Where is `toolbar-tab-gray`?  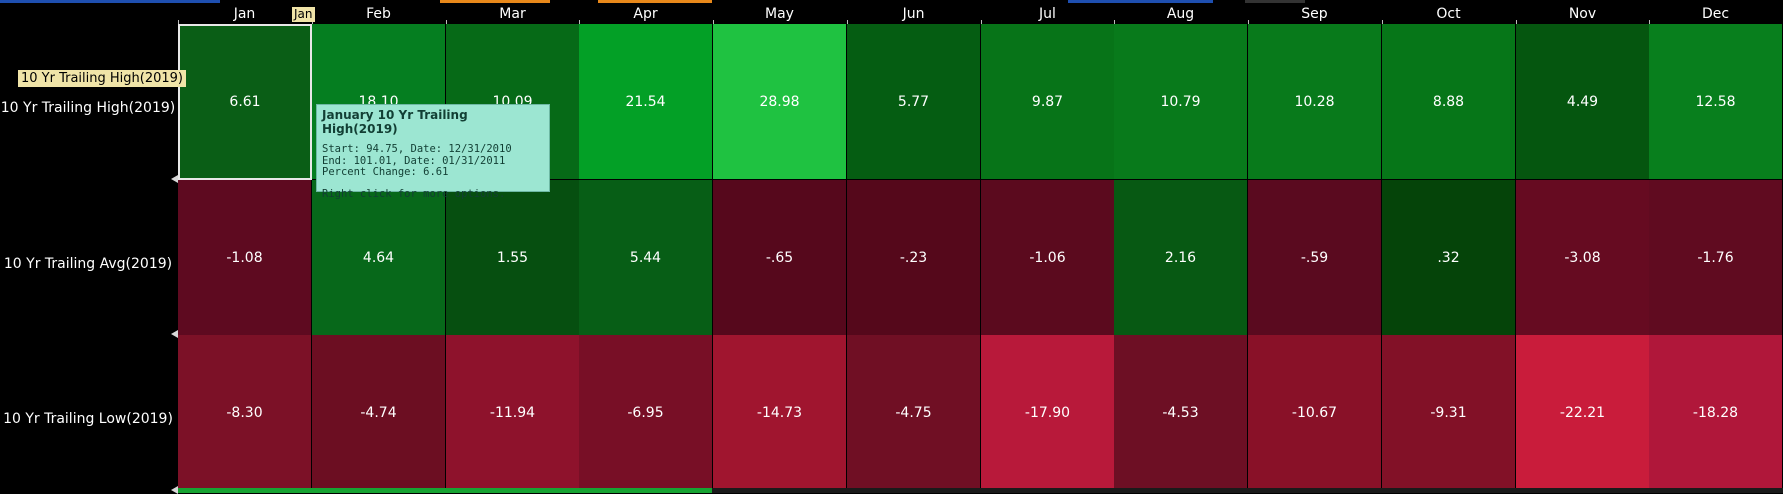
toolbar-tab-gray is located at coordinates (1275, 1).